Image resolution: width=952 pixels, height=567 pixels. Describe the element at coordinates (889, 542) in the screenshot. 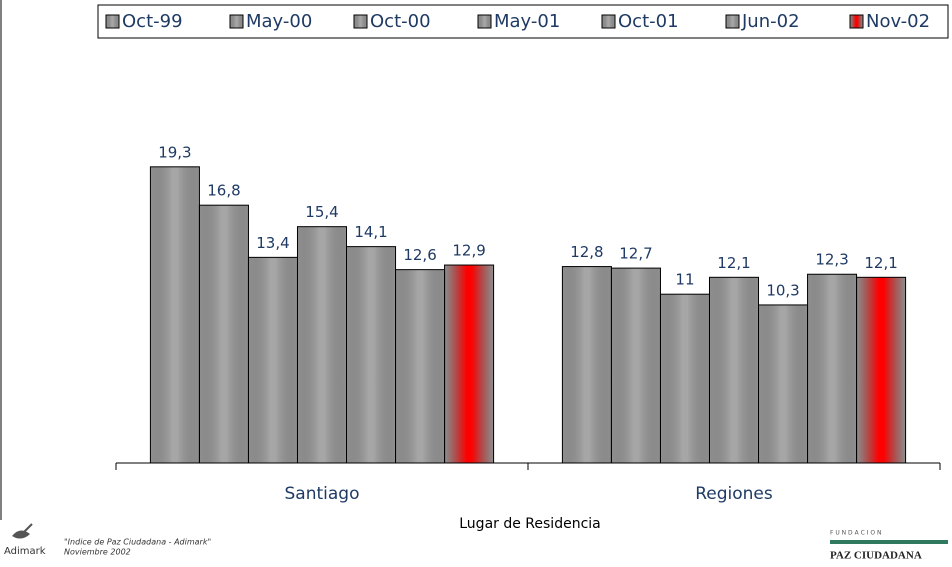

I see `footer-bar` at that location.